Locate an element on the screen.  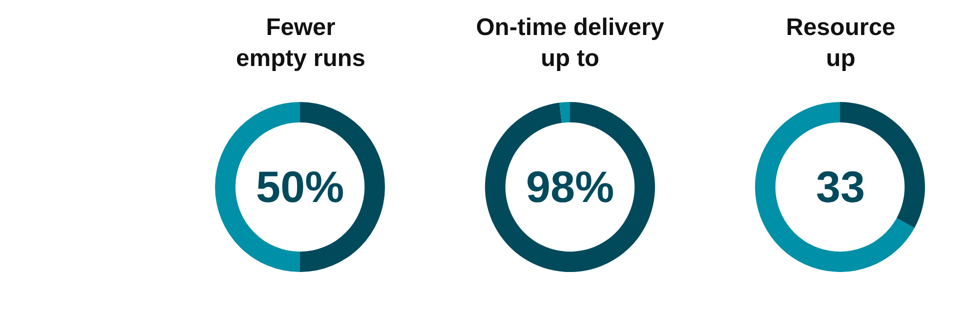
text: 33 is located at coordinates (840, 187).